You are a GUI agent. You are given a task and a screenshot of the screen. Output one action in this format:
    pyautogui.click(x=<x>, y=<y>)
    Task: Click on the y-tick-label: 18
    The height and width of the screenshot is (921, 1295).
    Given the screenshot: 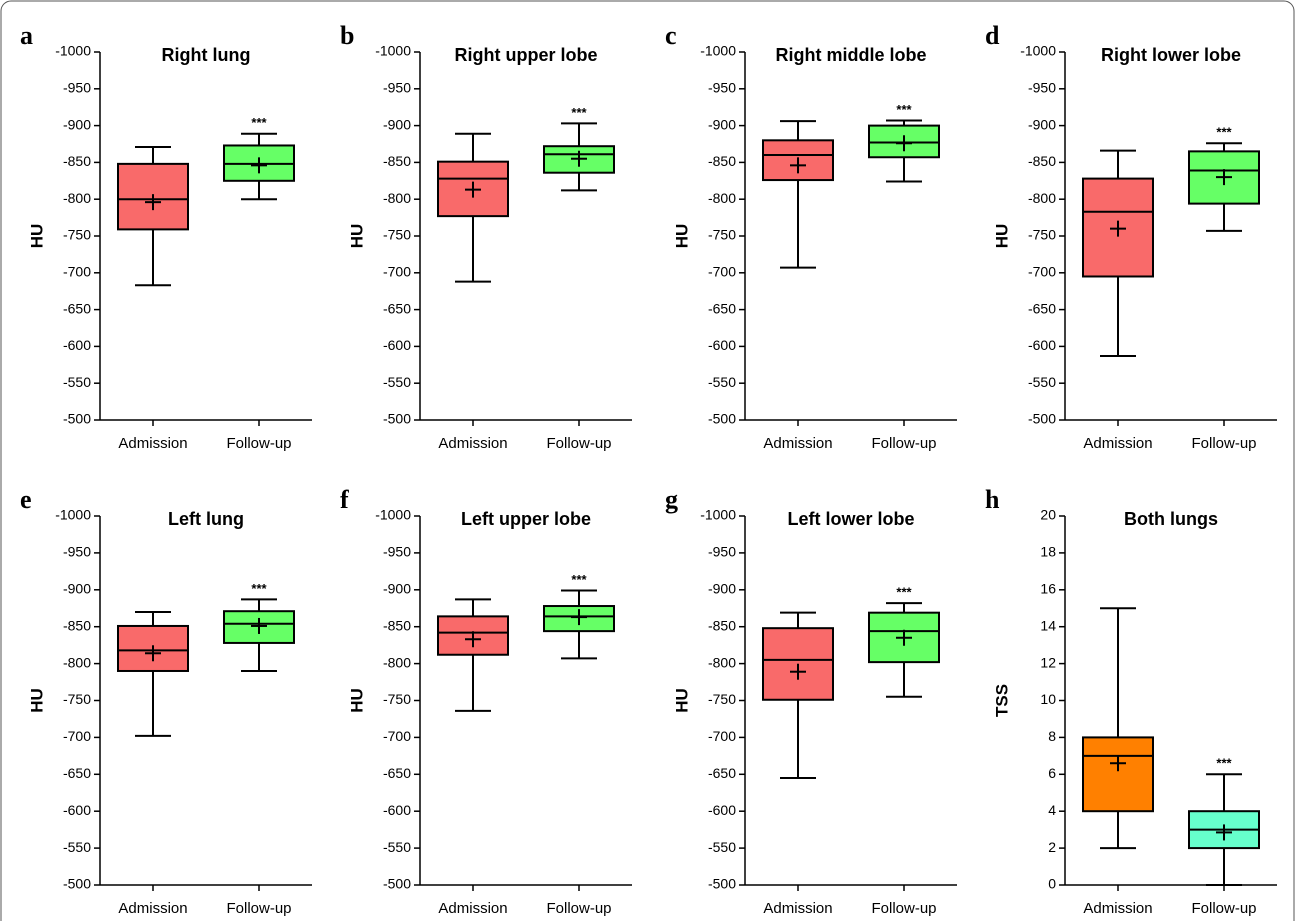 What is the action you would take?
    pyautogui.click(x=1048, y=552)
    